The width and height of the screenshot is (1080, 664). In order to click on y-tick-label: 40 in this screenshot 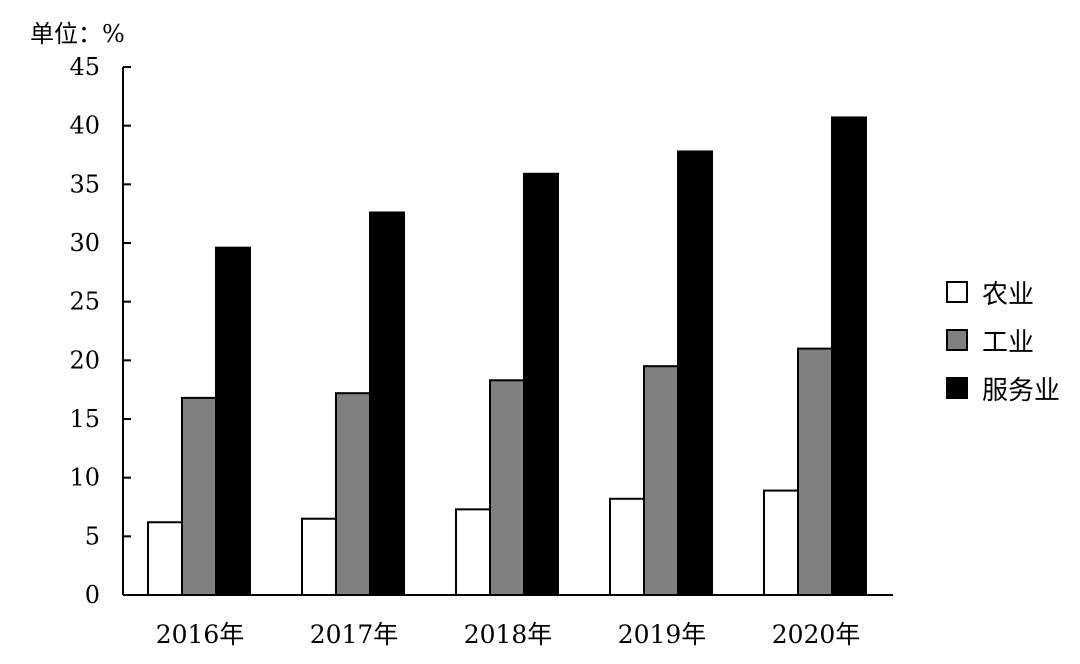, I will do `click(84, 126)`.